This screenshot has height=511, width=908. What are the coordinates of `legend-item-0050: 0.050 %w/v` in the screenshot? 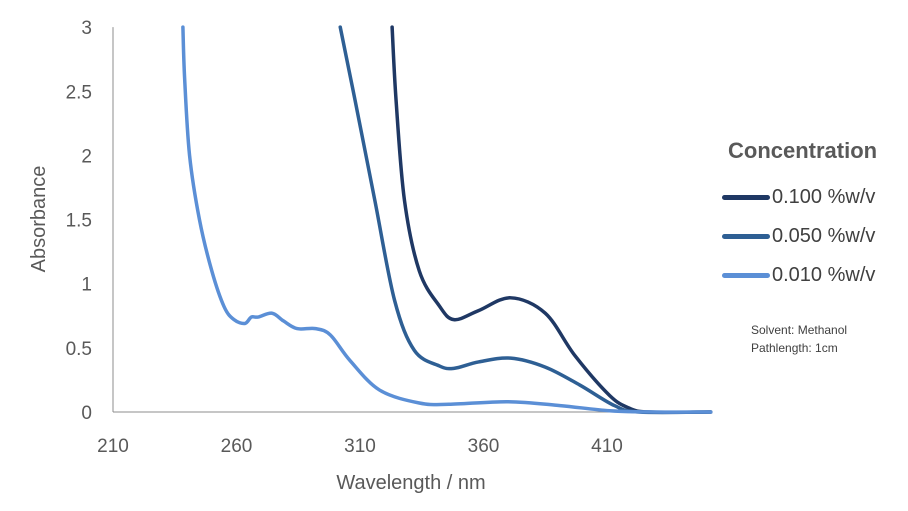 It's located at (799, 236).